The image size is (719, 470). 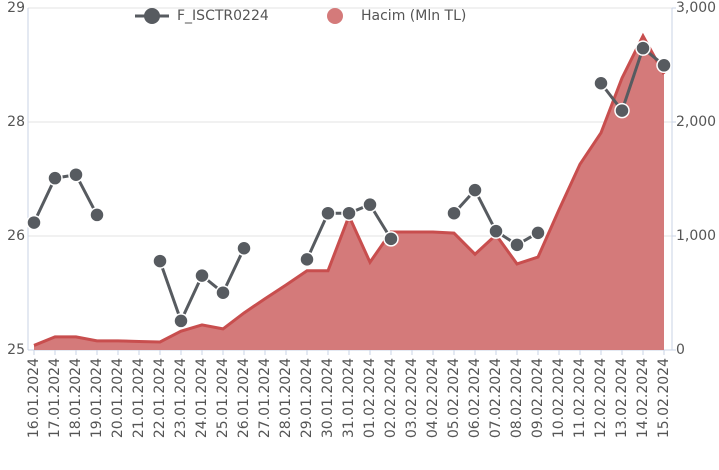 I want to click on x-tick-label: 20.01.2024, so click(x=118, y=398).